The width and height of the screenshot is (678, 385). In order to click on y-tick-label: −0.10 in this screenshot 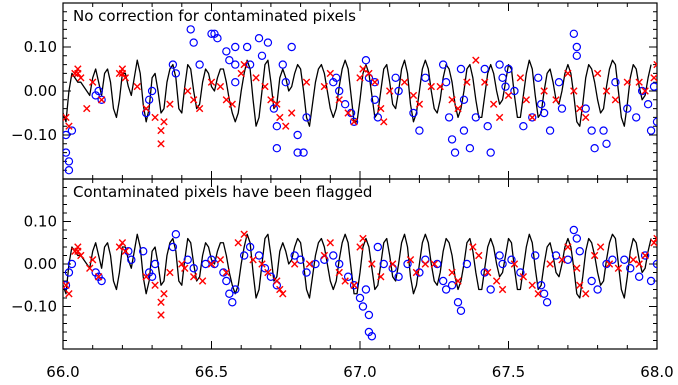, I will do `click(34, 135)`.